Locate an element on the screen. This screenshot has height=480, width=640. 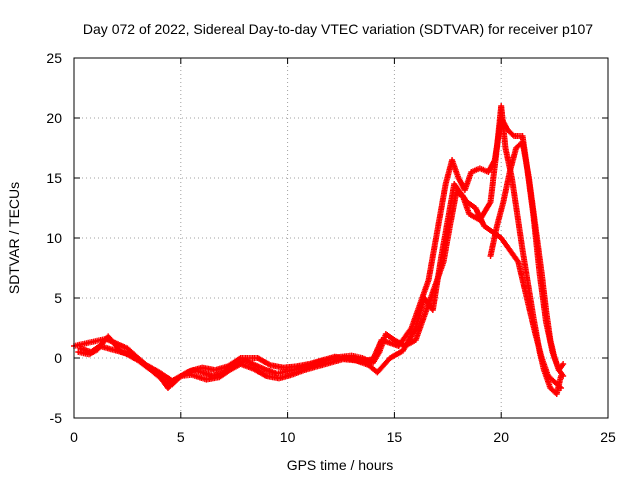
y-axis-label: SDTVAR / TECUs is located at coordinates (14, 238).